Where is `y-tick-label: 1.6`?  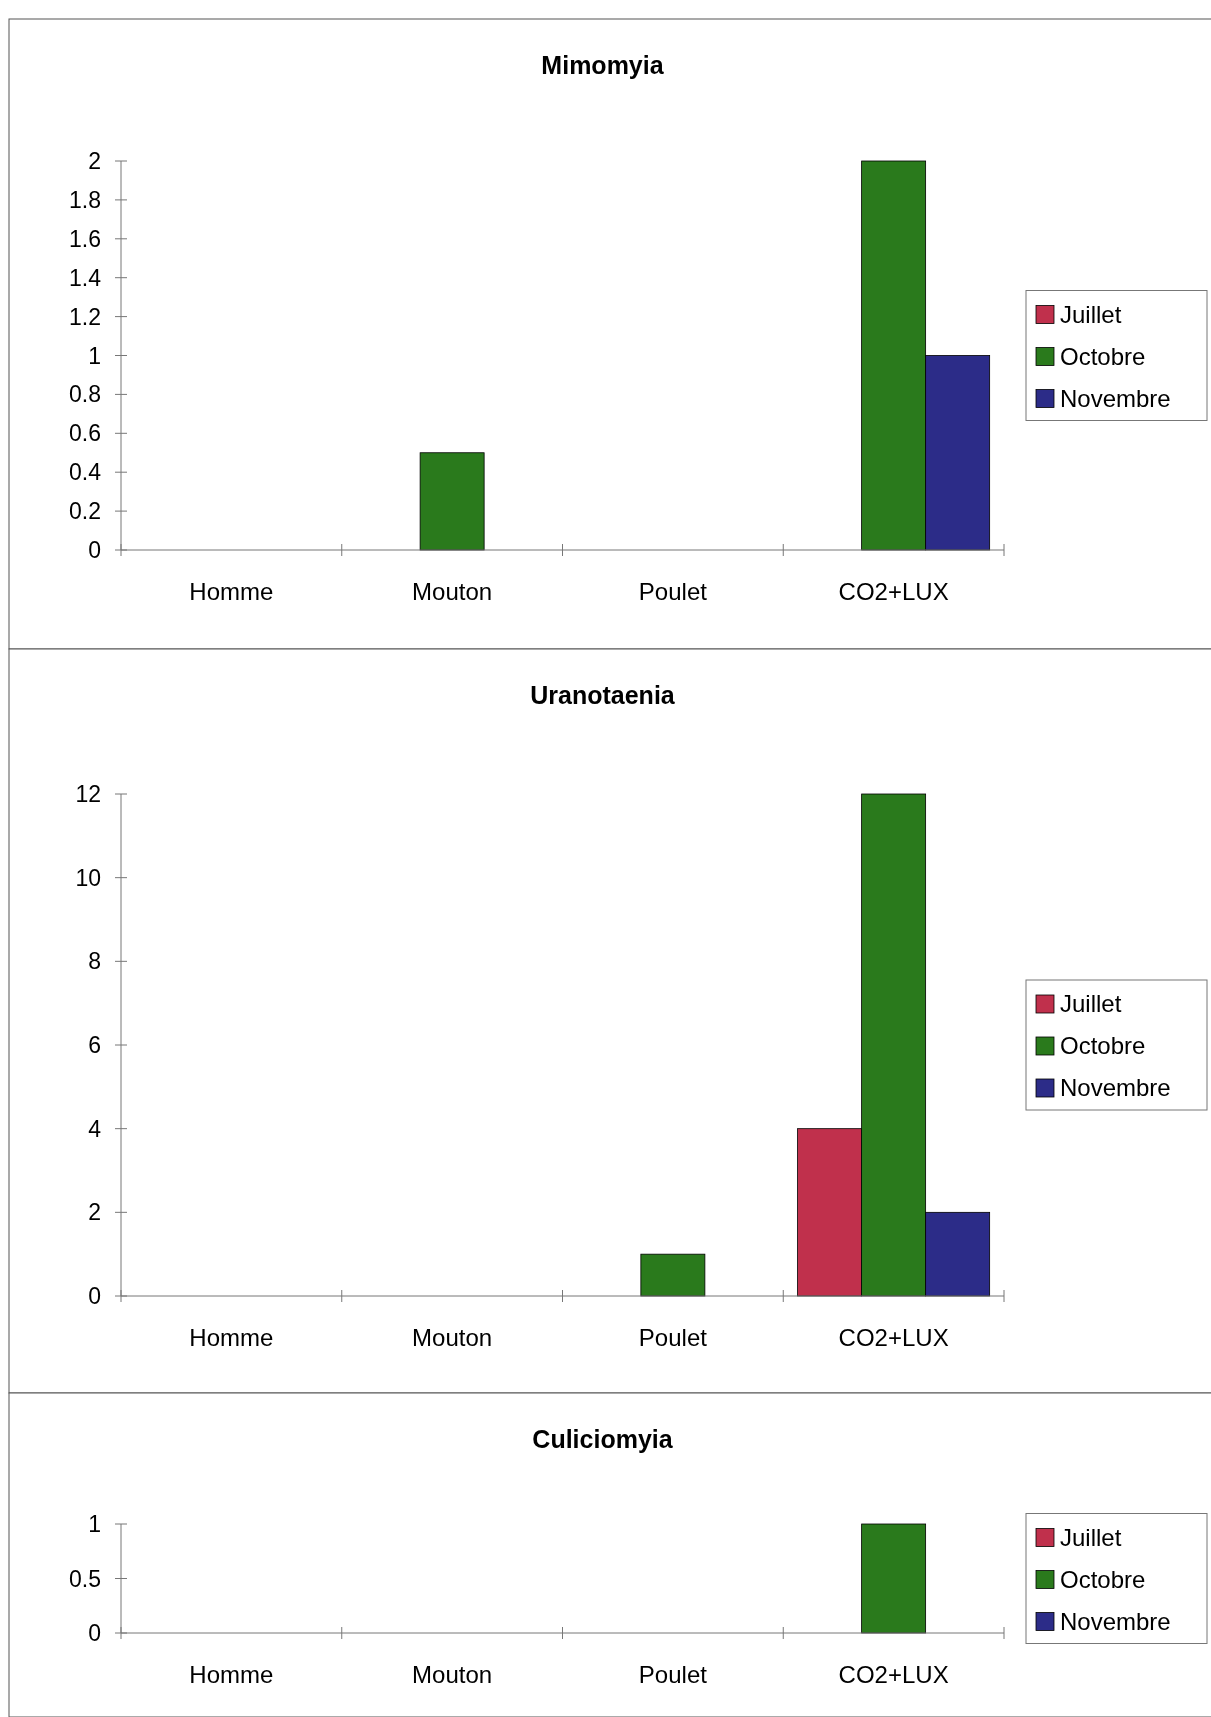 y-tick-label: 1.6 is located at coordinates (85, 238).